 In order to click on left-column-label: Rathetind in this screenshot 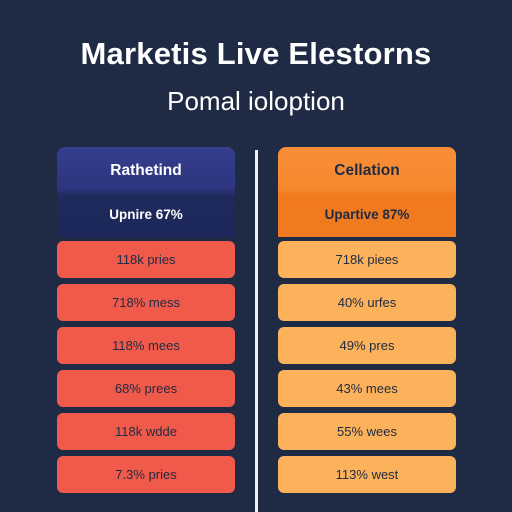, I will do `click(146, 170)`.